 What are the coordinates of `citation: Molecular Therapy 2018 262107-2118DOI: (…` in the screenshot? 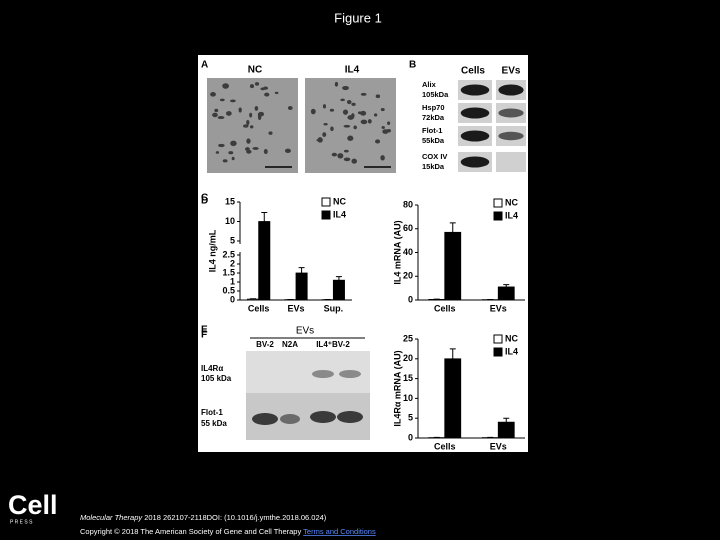 It's located at (203, 517).